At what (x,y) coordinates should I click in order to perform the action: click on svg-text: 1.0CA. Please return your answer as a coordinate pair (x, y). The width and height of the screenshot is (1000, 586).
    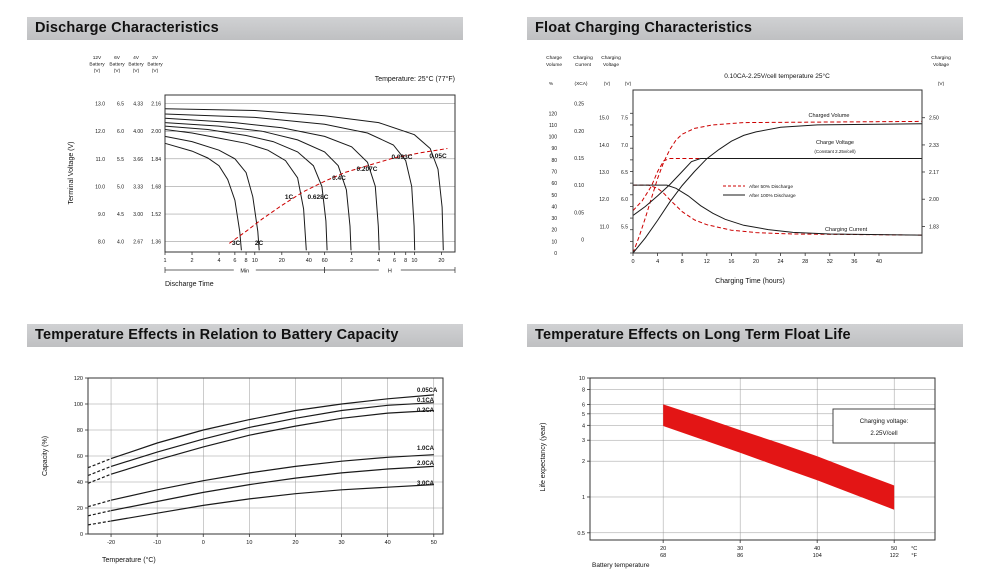
    Looking at the image, I should click on (426, 449).